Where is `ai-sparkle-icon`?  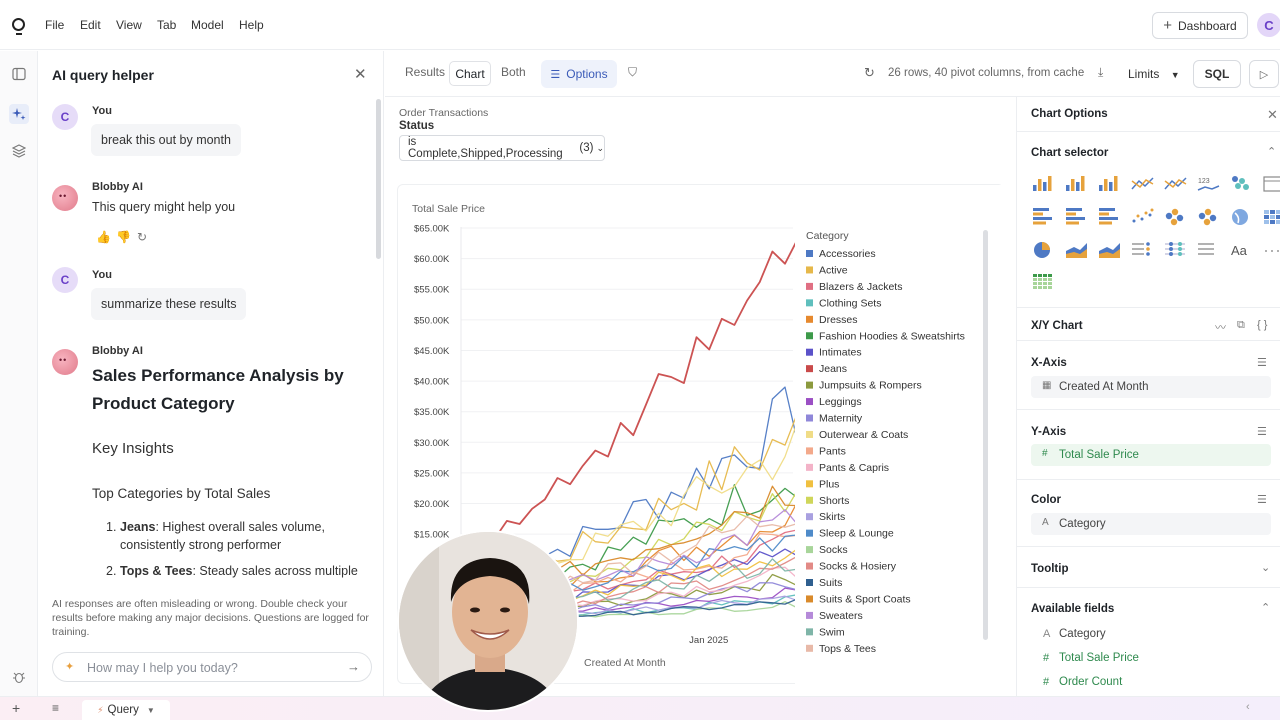
ai-sparkle-icon is located at coordinates (19, 114).